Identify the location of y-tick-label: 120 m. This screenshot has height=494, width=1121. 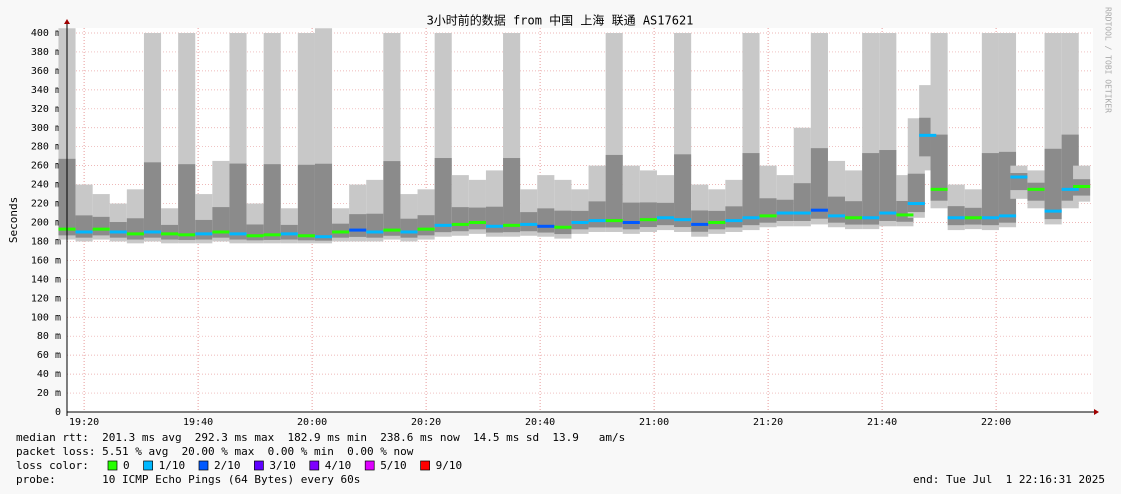
(46, 298).